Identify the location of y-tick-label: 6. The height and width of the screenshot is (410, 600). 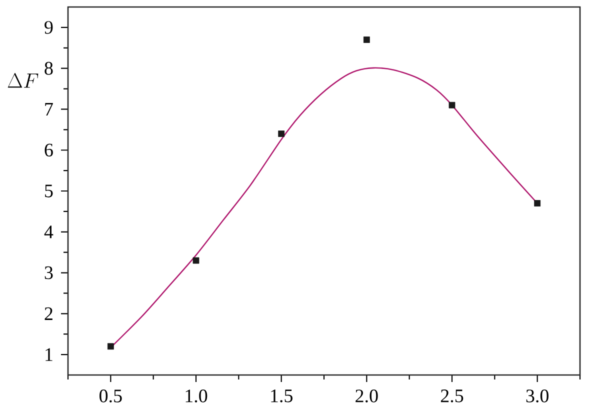
(48, 150).